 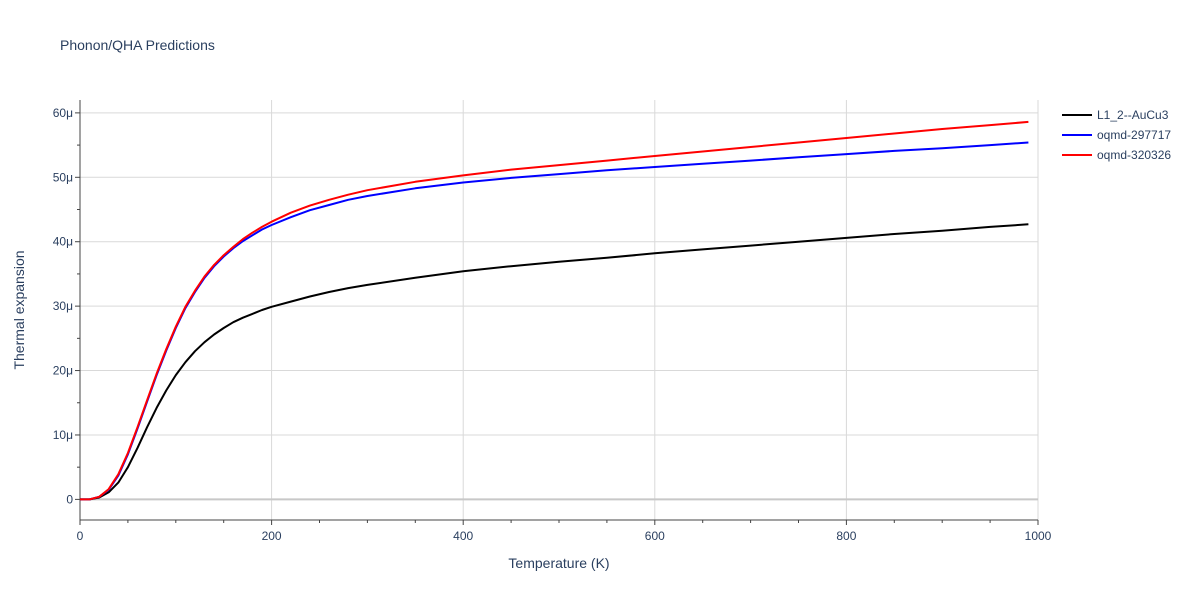 I want to click on legend-label: oqmd-320326, so click(x=1134, y=155).